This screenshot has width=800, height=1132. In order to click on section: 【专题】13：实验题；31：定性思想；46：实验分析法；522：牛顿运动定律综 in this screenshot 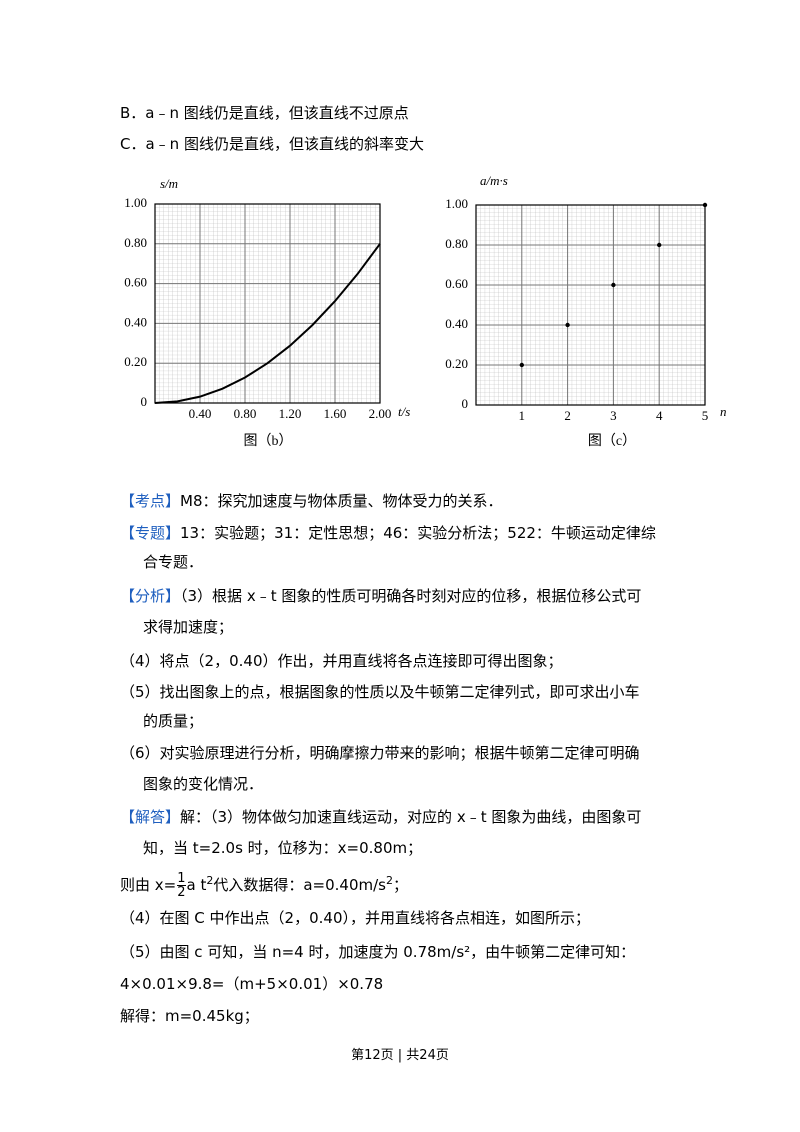, I will do `click(388, 533)`.